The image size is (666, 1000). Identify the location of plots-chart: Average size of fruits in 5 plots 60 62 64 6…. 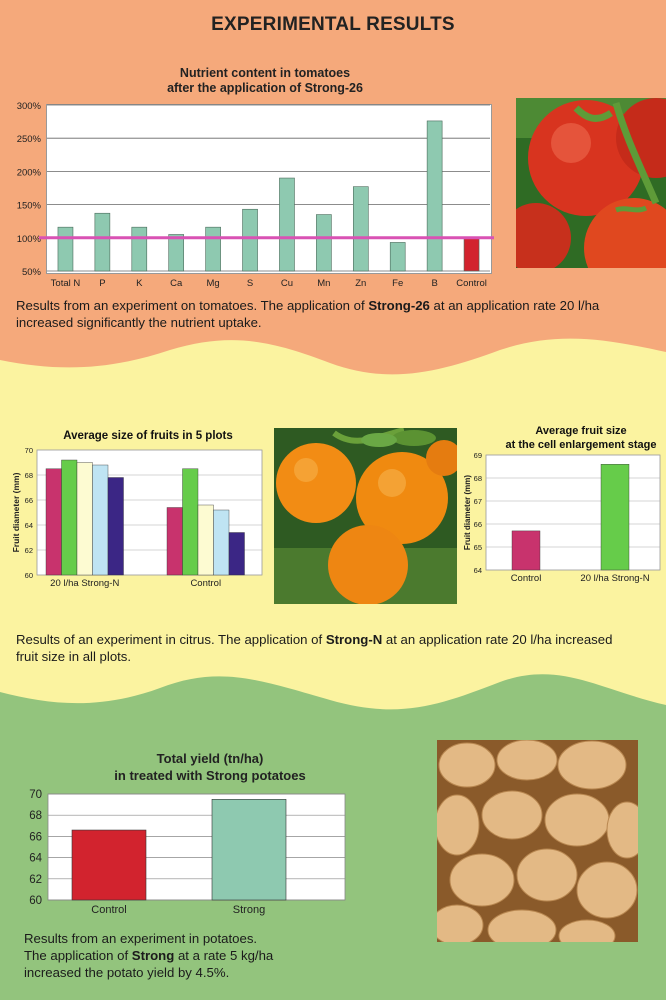
(137, 509).